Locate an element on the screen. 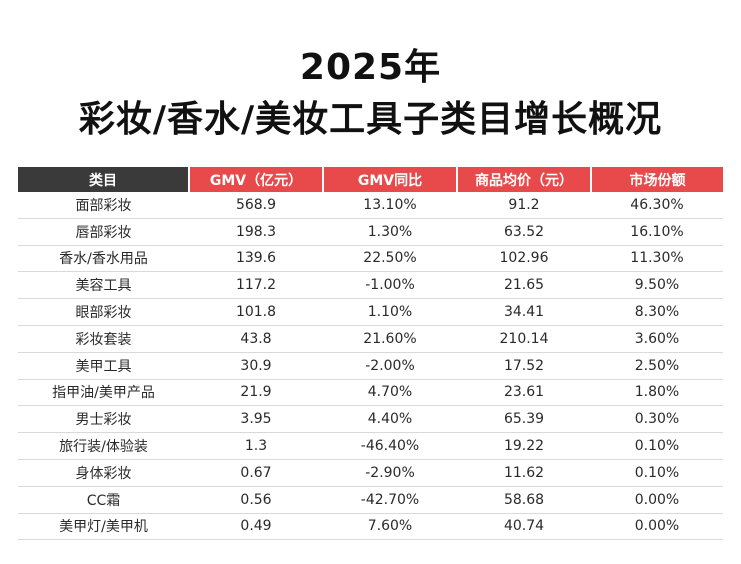  gmv-yoy-cell: -2.90% is located at coordinates (390, 473).